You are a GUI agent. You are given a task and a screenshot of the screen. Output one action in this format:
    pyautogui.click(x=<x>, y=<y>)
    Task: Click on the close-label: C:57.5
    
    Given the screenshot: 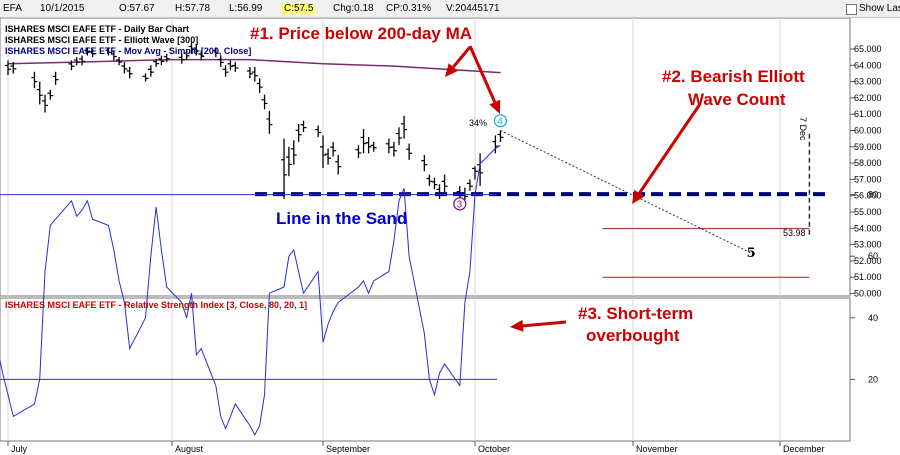 What is the action you would take?
    pyautogui.click(x=299, y=8)
    